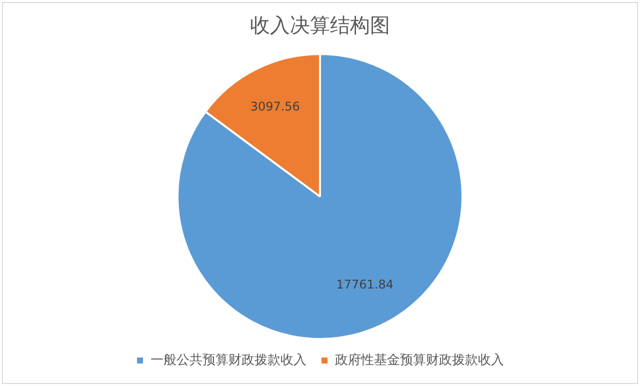 The image size is (640, 386). Describe the element at coordinates (275, 107) in the screenshot. I see `data-label: 3097.56` at that location.